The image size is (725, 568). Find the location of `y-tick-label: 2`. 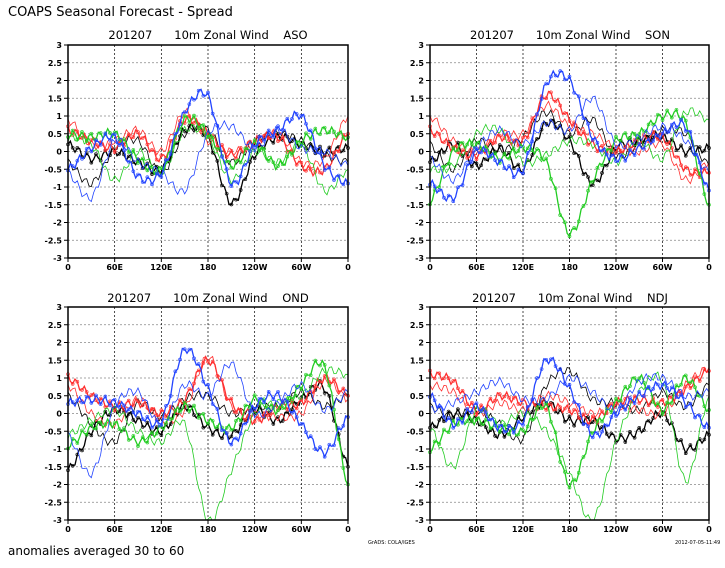

y-tick-label: 2 is located at coordinates (421, 343).